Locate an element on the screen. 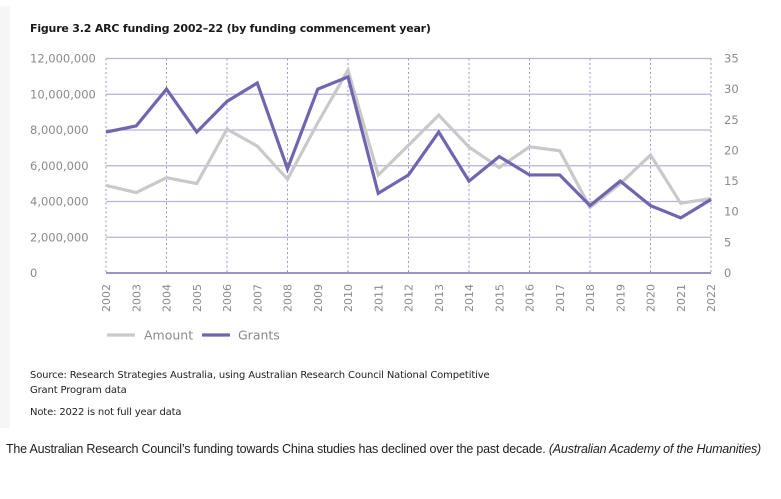 The image size is (781, 499). right-tick-label: 35 is located at coordinates (731, 59).